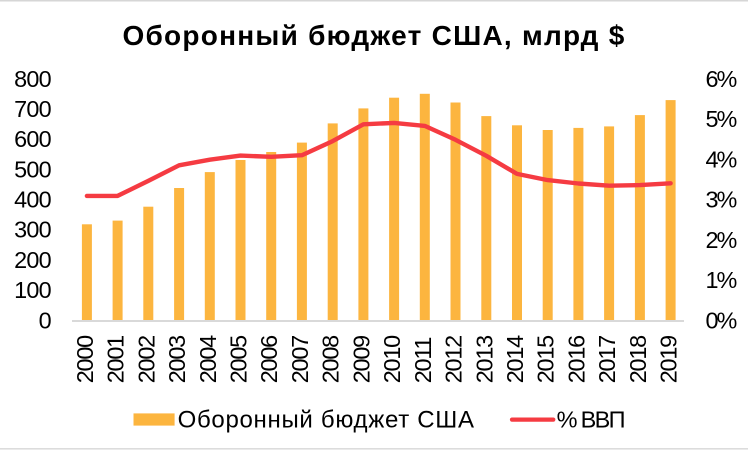 The height and width of the screenshot is (452, 748). What do you see at coordinates (392, 359) in the screenshot?
I see `svg-text: 2010` at bounding box center [392, 359].